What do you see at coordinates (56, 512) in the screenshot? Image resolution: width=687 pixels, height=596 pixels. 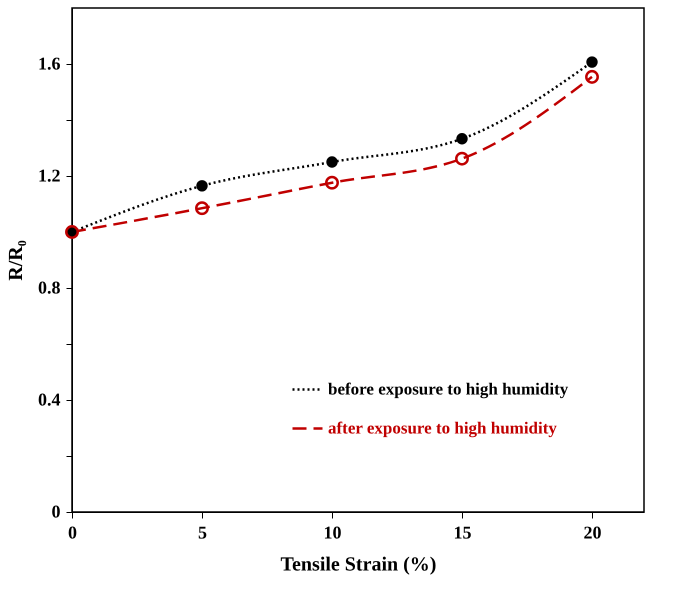 I see `y-tick-label: 0` at bounding box center [56, 512].